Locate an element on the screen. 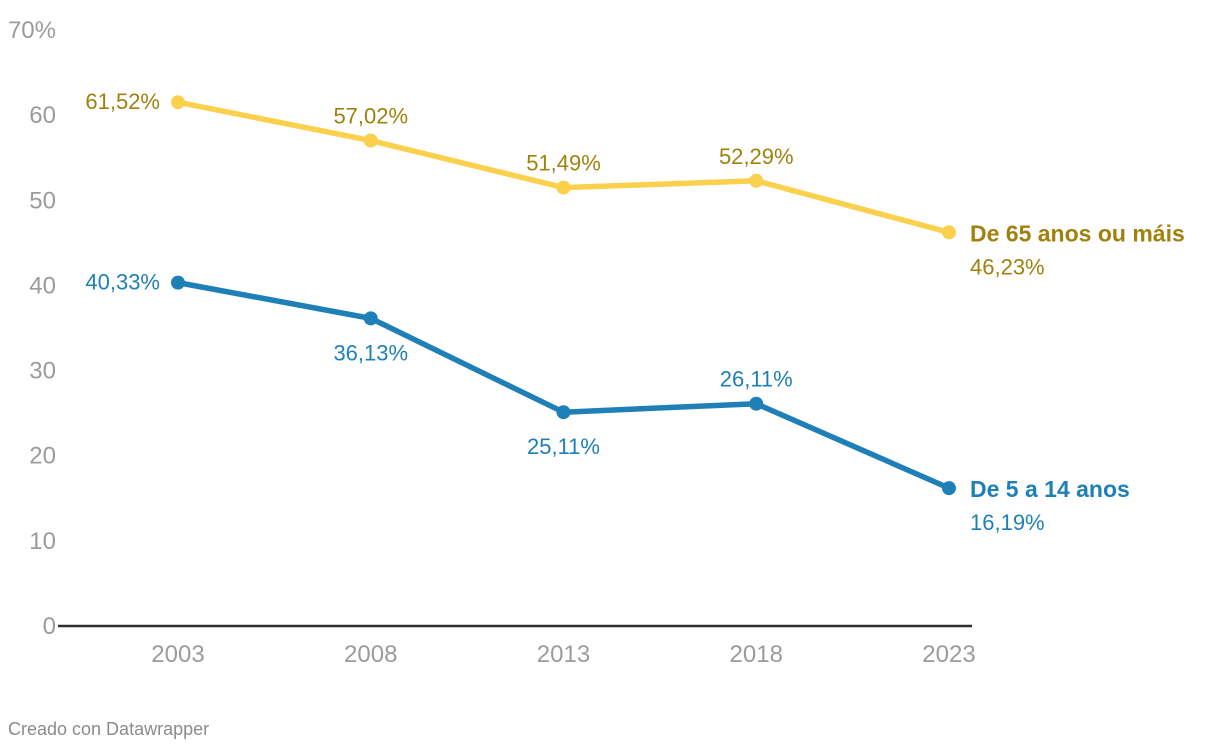 Image resolution: width=1220 pixels, height=754 pixels. point-label: 57,02% is located at coordinates (370, 116).